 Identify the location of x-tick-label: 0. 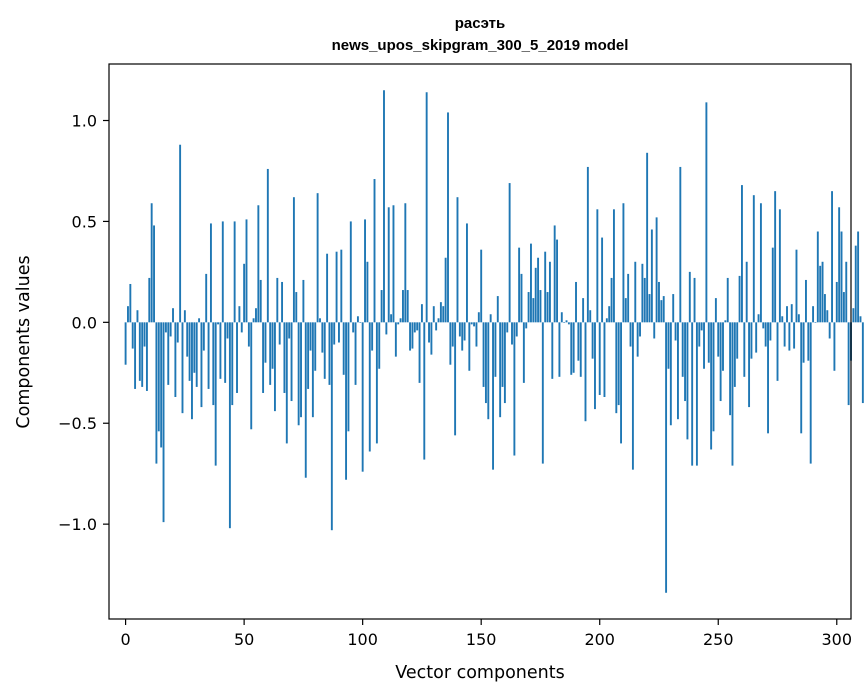
(126, 639).